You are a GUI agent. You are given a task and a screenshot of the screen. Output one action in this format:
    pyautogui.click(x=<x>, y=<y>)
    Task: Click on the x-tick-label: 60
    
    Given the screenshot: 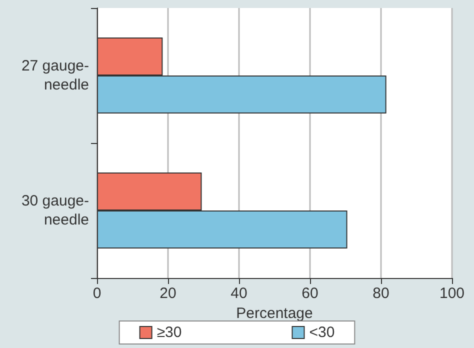 What is the action you would take?
    pyautogui.click(x=310, y=293)
    